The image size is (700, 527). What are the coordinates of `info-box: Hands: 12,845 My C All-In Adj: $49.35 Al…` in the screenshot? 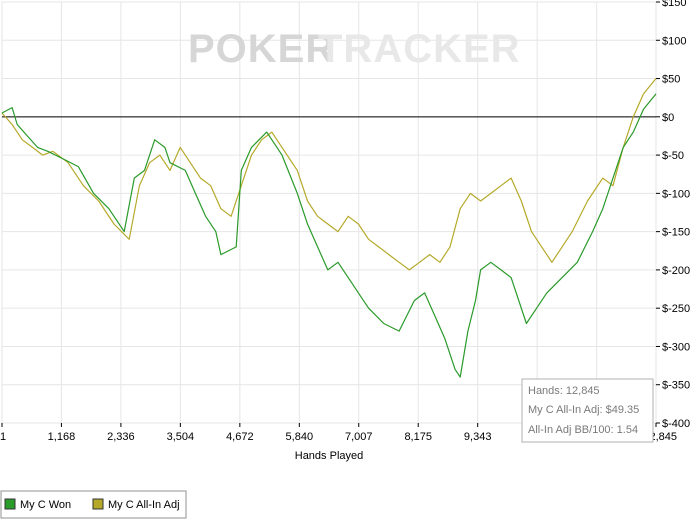 It's located at (587, 410).